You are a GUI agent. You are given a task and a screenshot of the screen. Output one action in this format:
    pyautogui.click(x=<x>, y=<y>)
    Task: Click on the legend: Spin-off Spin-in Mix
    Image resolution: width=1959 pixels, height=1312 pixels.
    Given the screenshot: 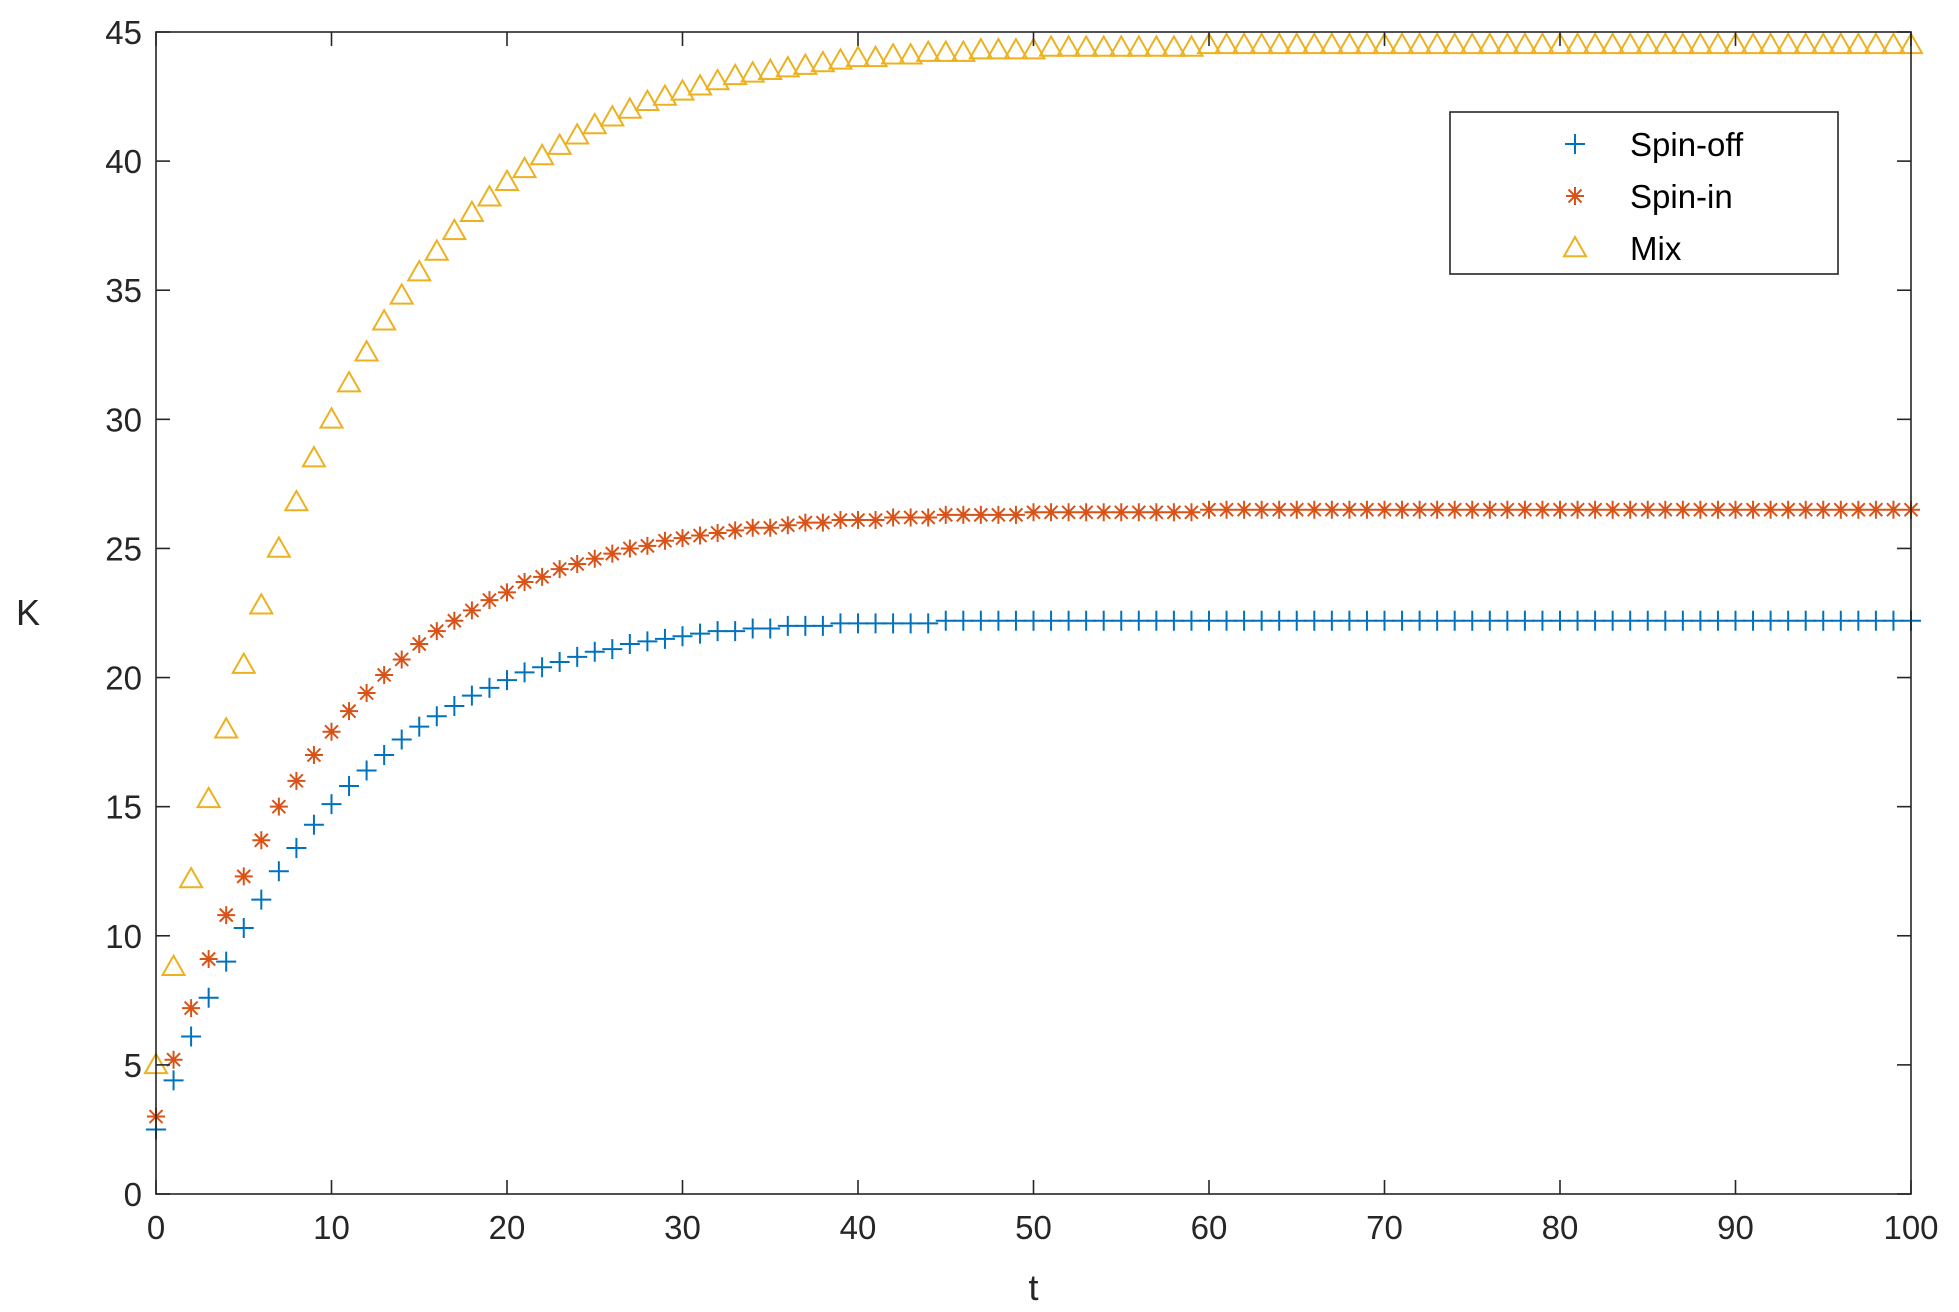 What is the action you would take?
    pyautogui.click(x=1644, y=193)
    